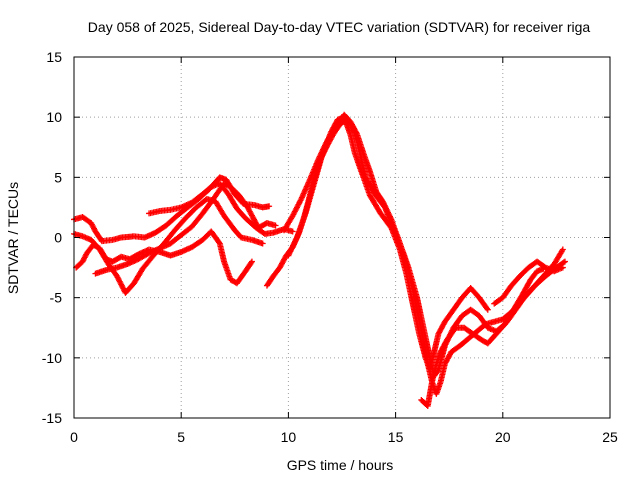 The width and height of the screenshot is (640, 480). Describe the element at coordinates (181, 437) in the screenshot. I see `x-tick-label: 5` at that location.